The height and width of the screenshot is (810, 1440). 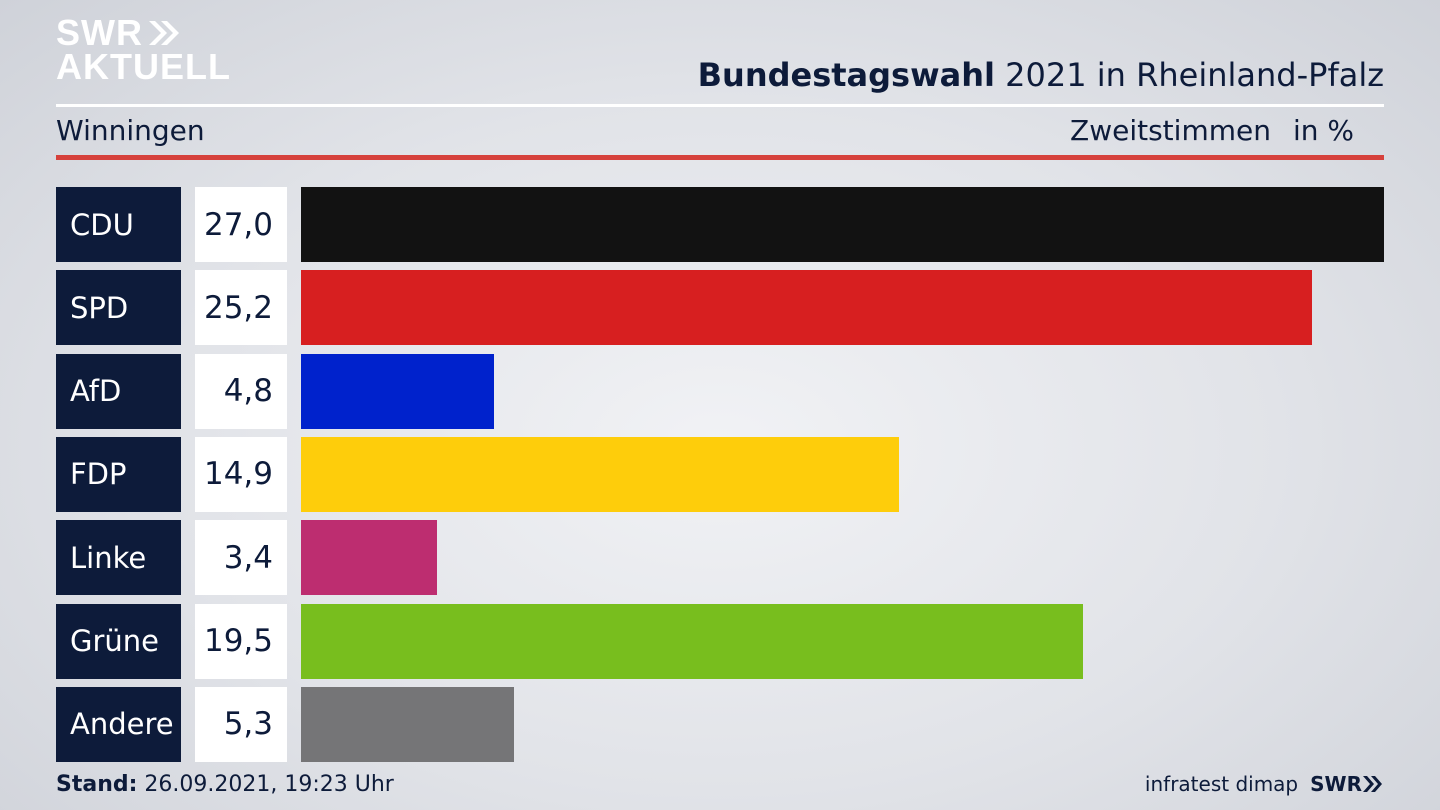 I want to click on party-label: SPD, so click(x=118, y=308).